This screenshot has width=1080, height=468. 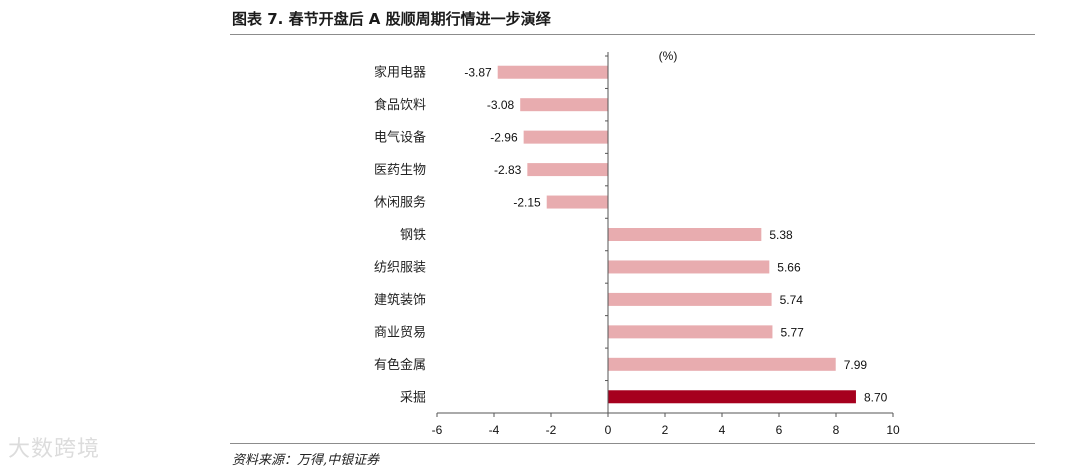 I want to click on value-label: 5.77, so click(x=792, y=332).